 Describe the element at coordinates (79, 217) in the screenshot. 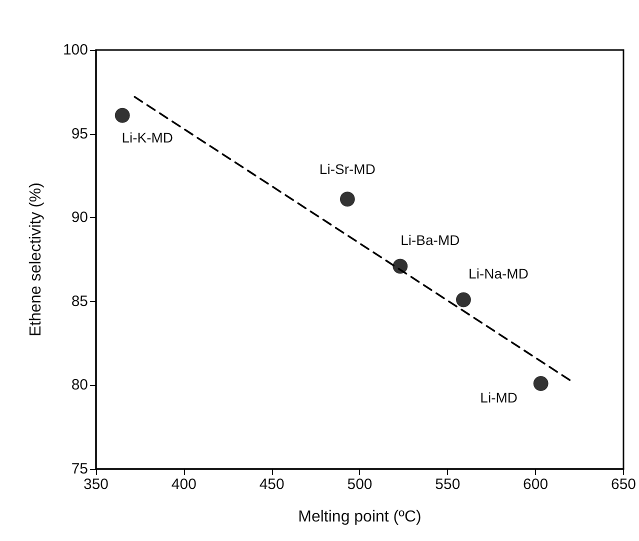

I see `y-tick-label: 90` at that location.